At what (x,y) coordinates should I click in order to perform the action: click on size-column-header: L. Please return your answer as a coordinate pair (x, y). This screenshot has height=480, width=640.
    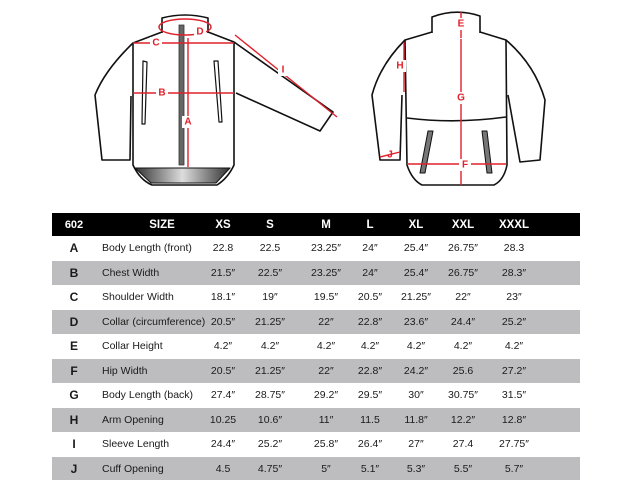
    Looking at the image, I should click on (370, 224).